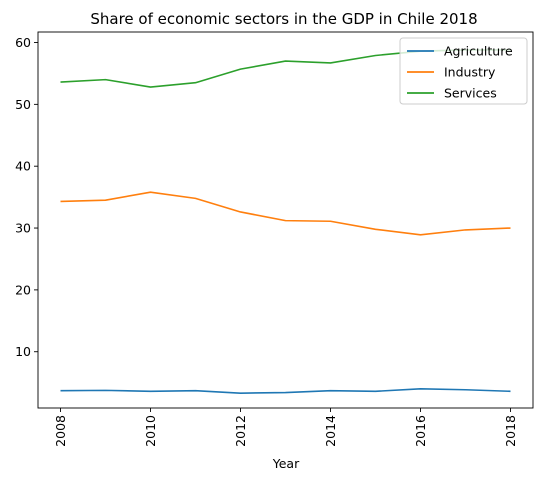  I want to click on legend: Agriculture Industry Services, so click(463, 71).